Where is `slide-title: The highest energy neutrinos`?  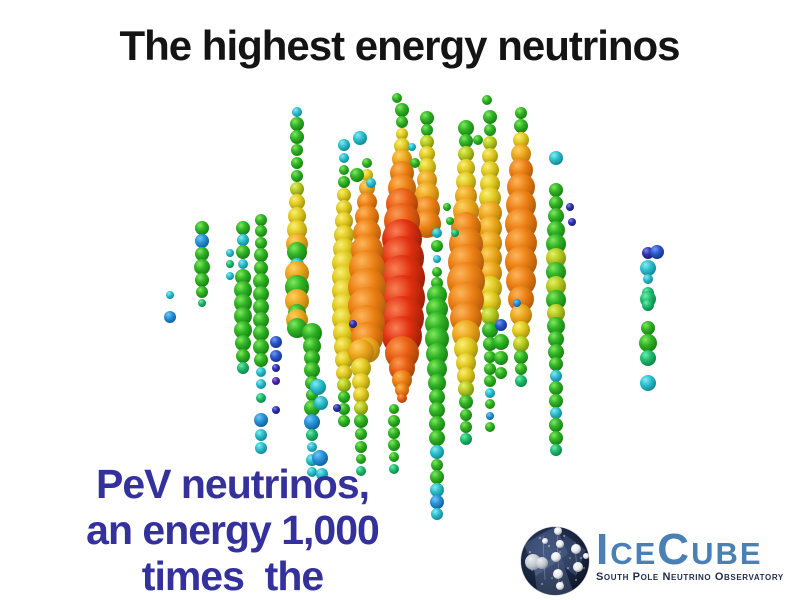
slide-title: The highest energy neutrinos is located at coordinates (399, 45).